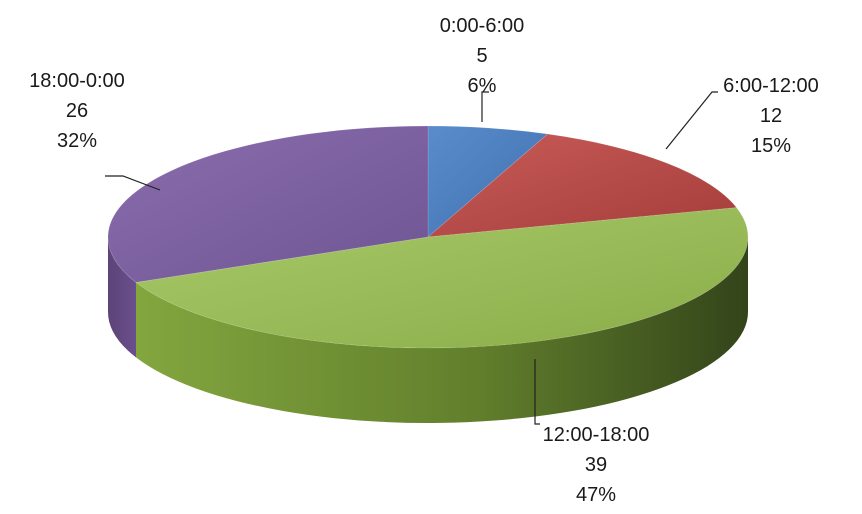 The width and height of the screenshot is (862, 514). Describe the element at coordinates (691, 120) in the screenshot. I see `leader-line-6:00-12:00` at that location.